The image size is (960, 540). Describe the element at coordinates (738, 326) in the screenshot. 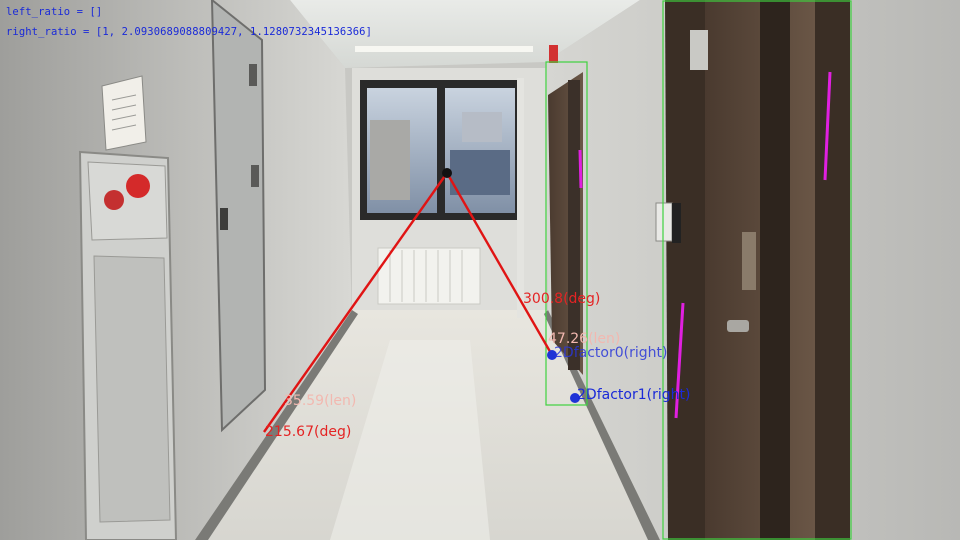

I see `door-handle` at that location.